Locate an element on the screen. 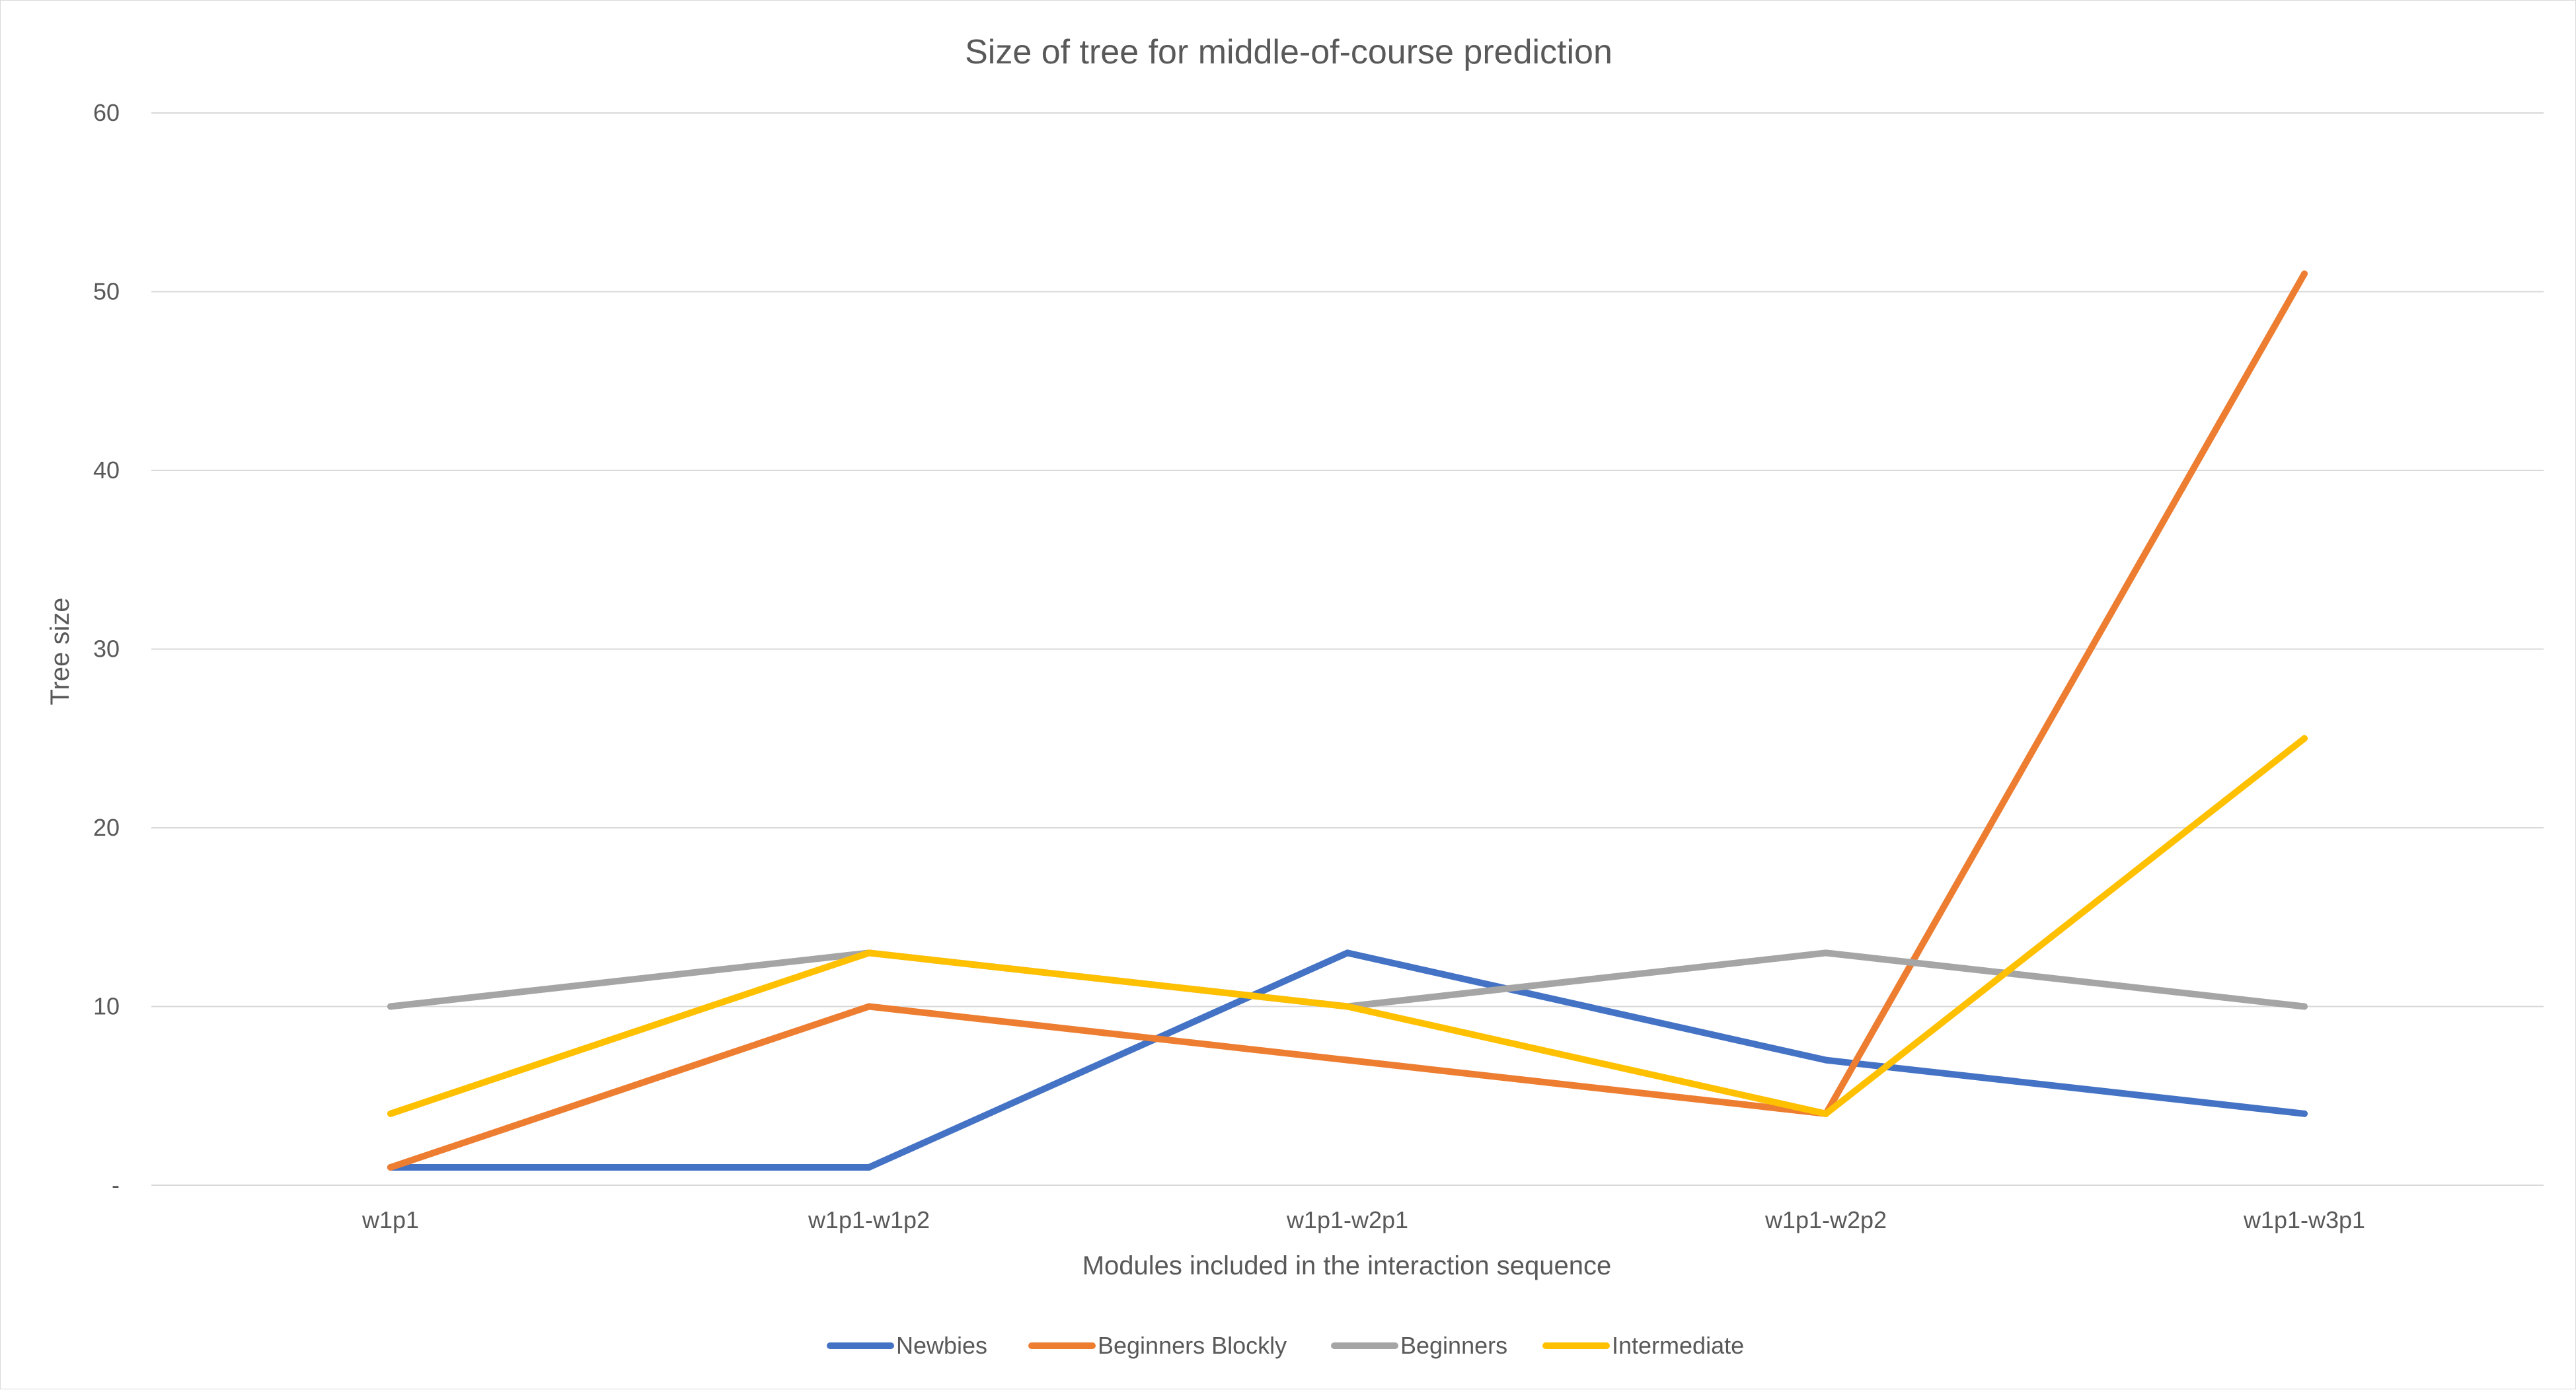  y-axis-ticks: - 10 20 30 40 50 60 is located at coordinates (107, 648).